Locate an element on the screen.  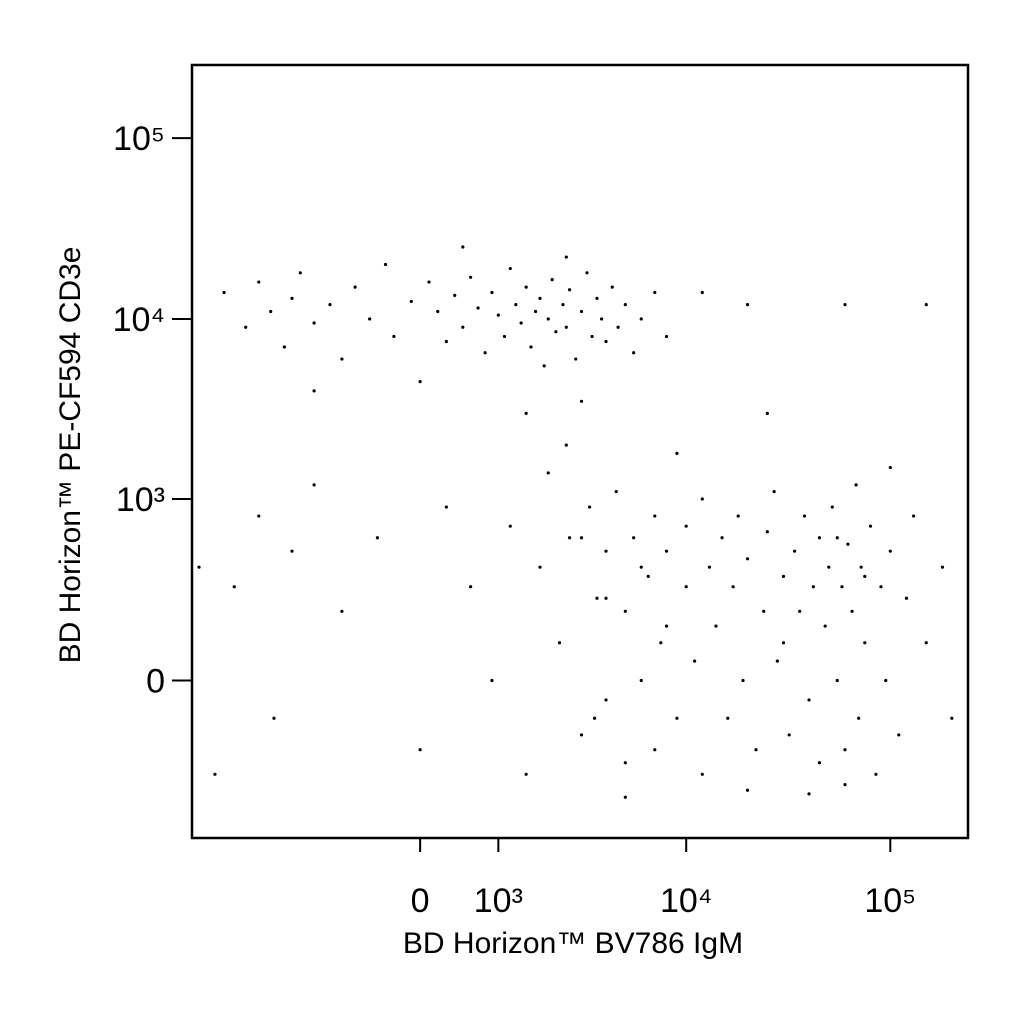
x-tick-label: 10⁴ is located at coordinates (686, 901).